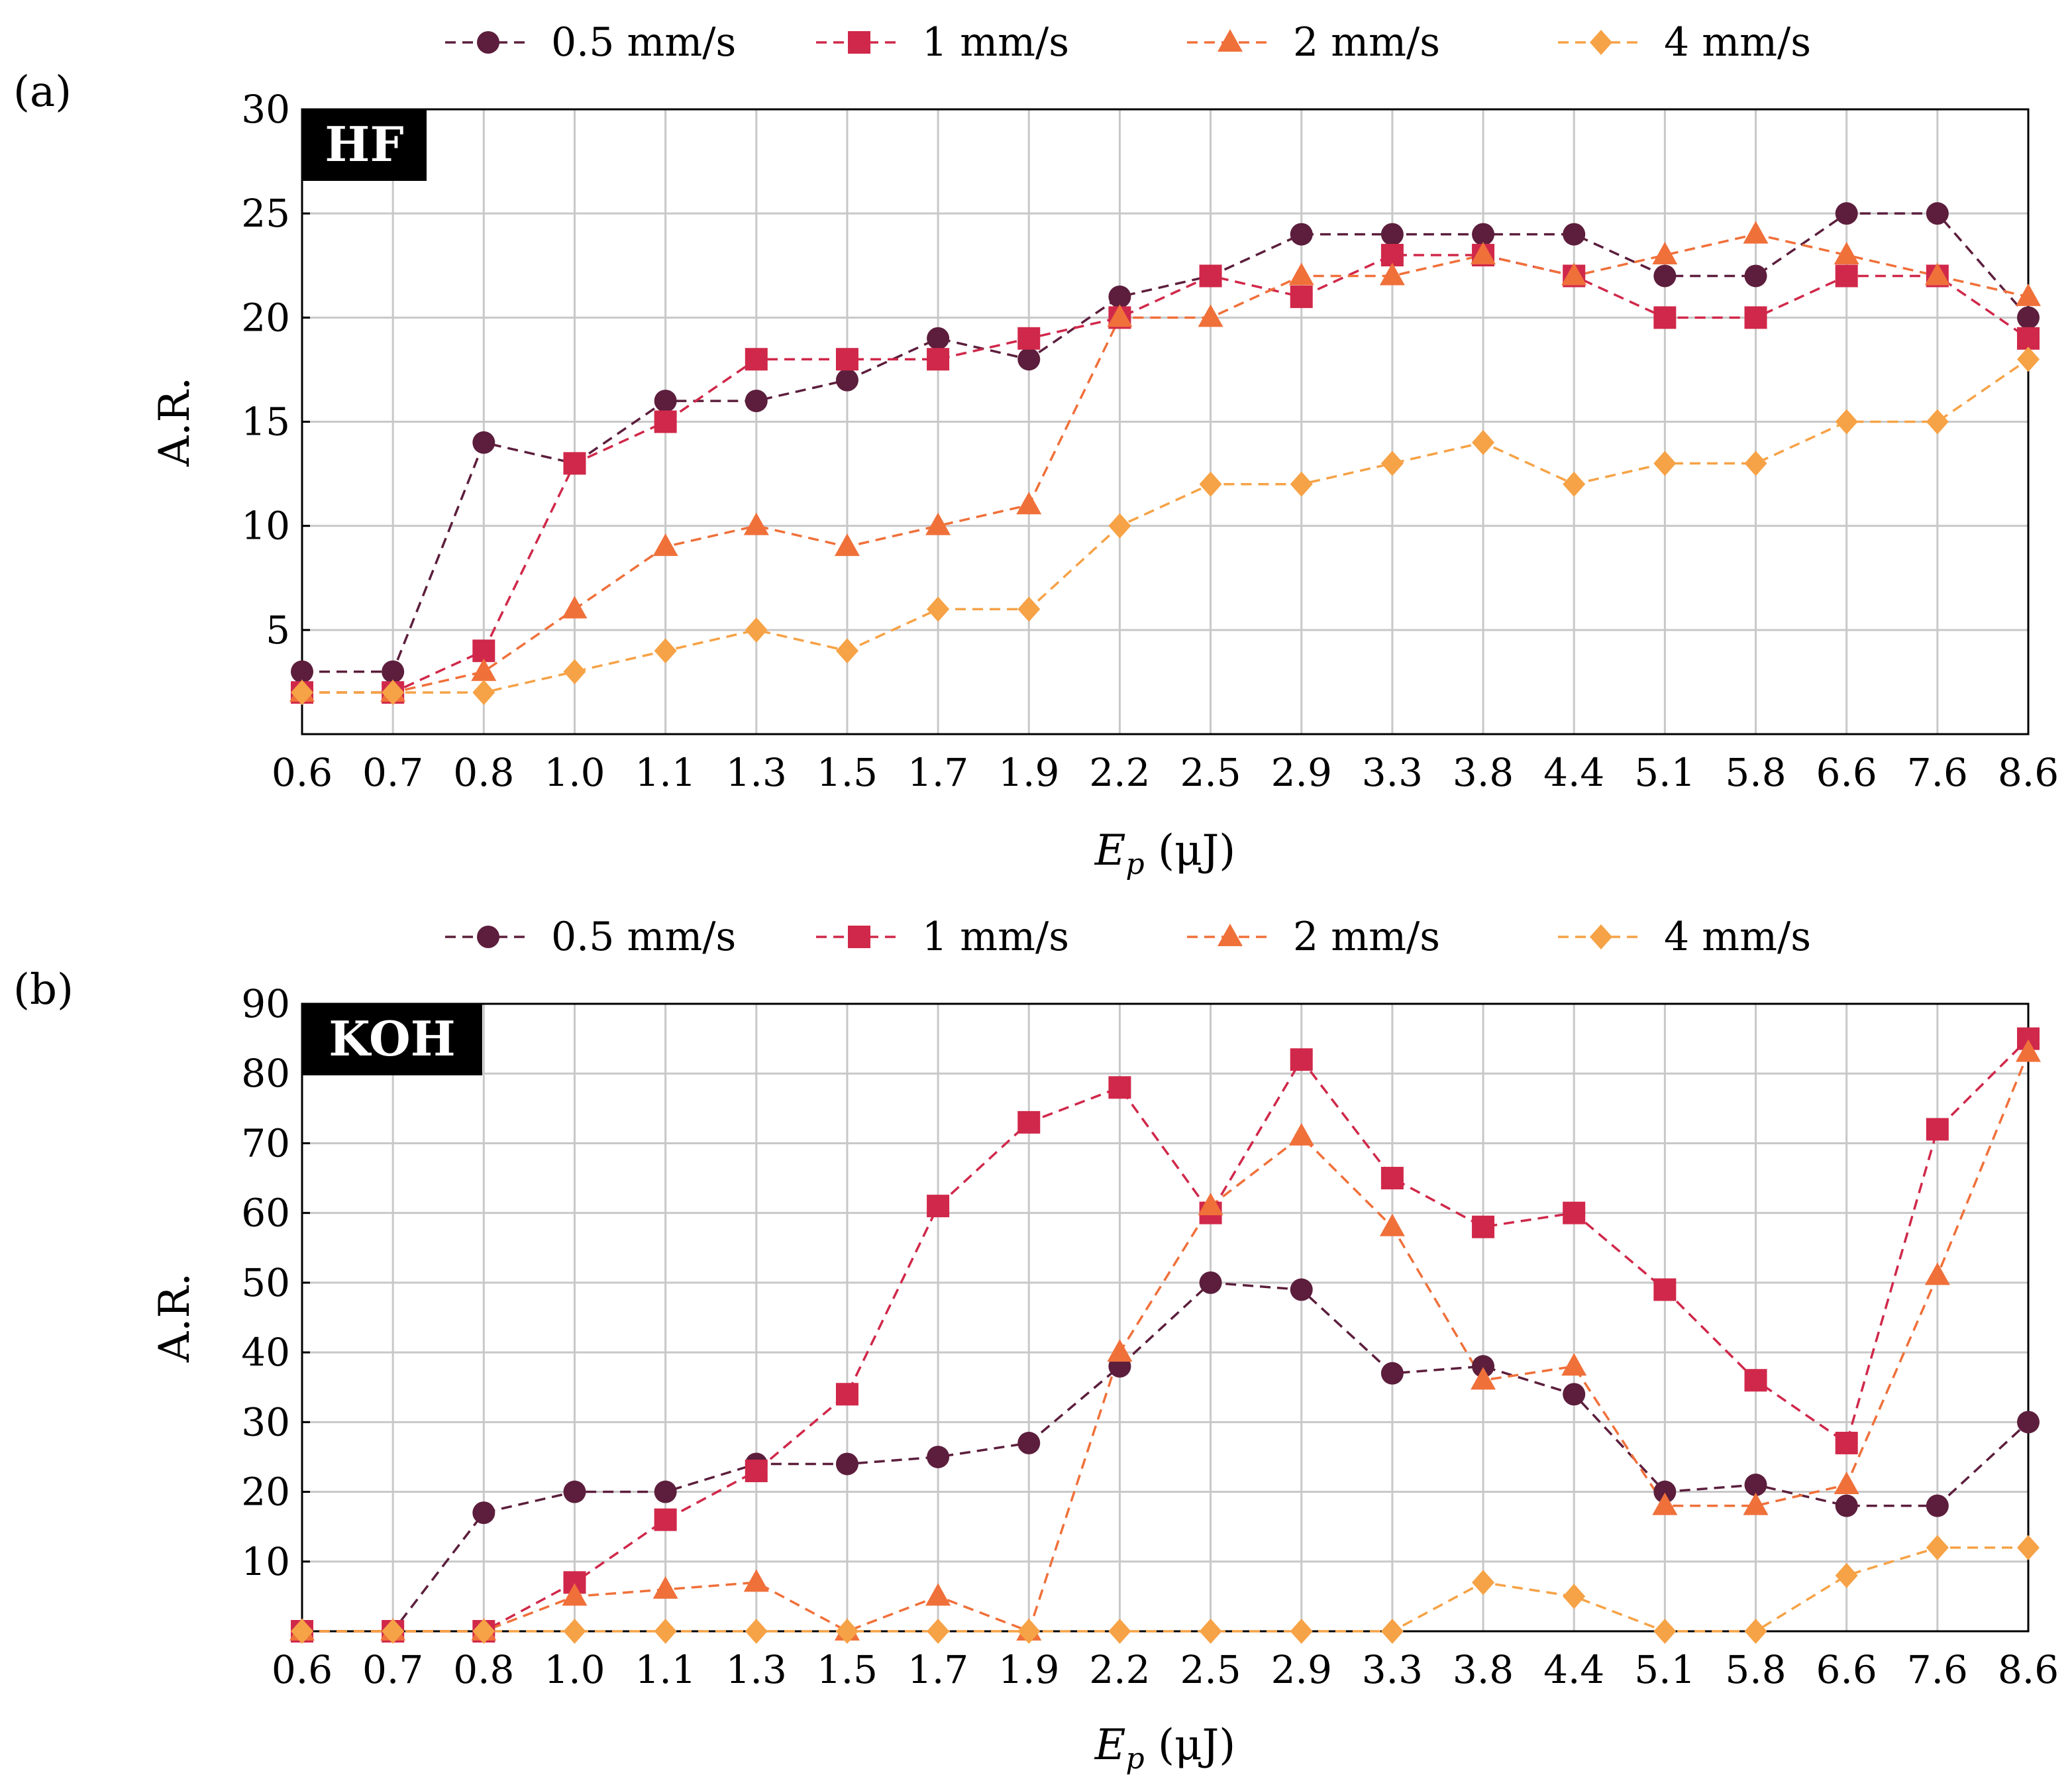 Image resolution: width=2072 pixels, height=1783 pixels. Describe the element at coordinates (1210, 1669) in the screenshot. I see `x-tick-label: 2.5` at that location.